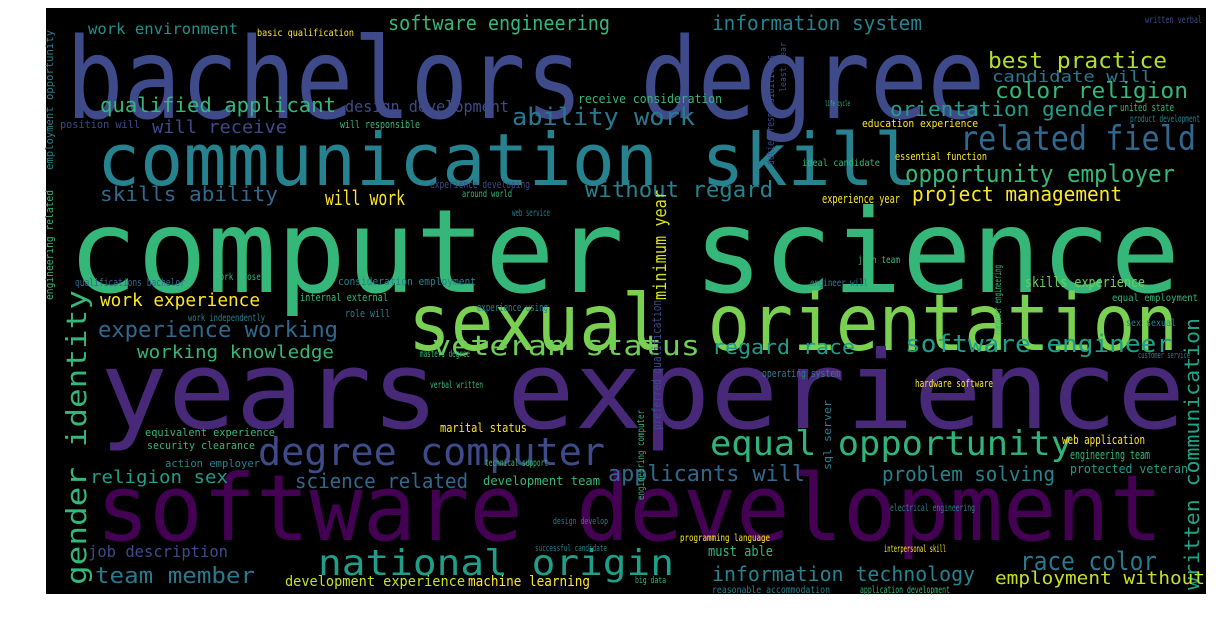 This screenshot has width=1222, height=629. What do you see at coordinates (998, 300) in the screenshot?
I see `word: computer engineering` at bounding box center [998, 300].